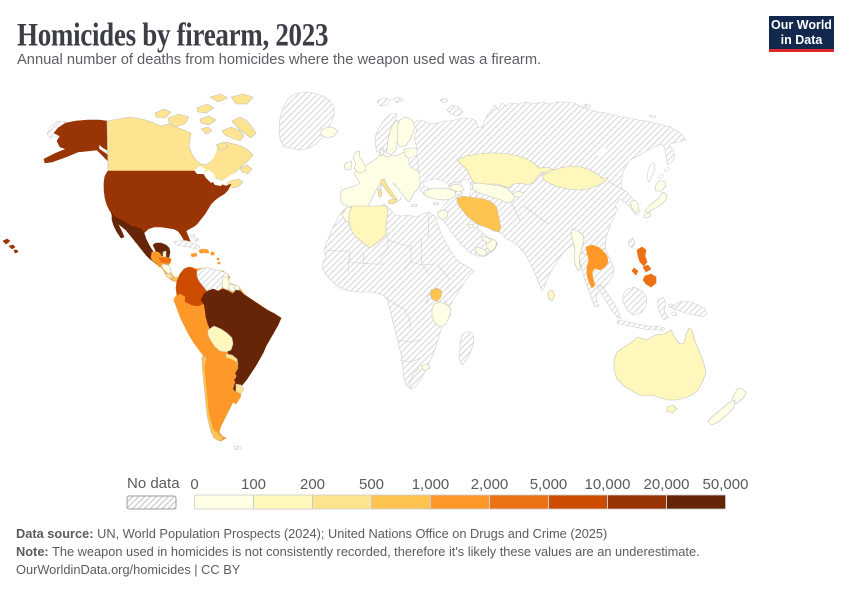  Describe the element at coordinates (371, 484) in the screenshot. I see `svg-text: 500` at that location.